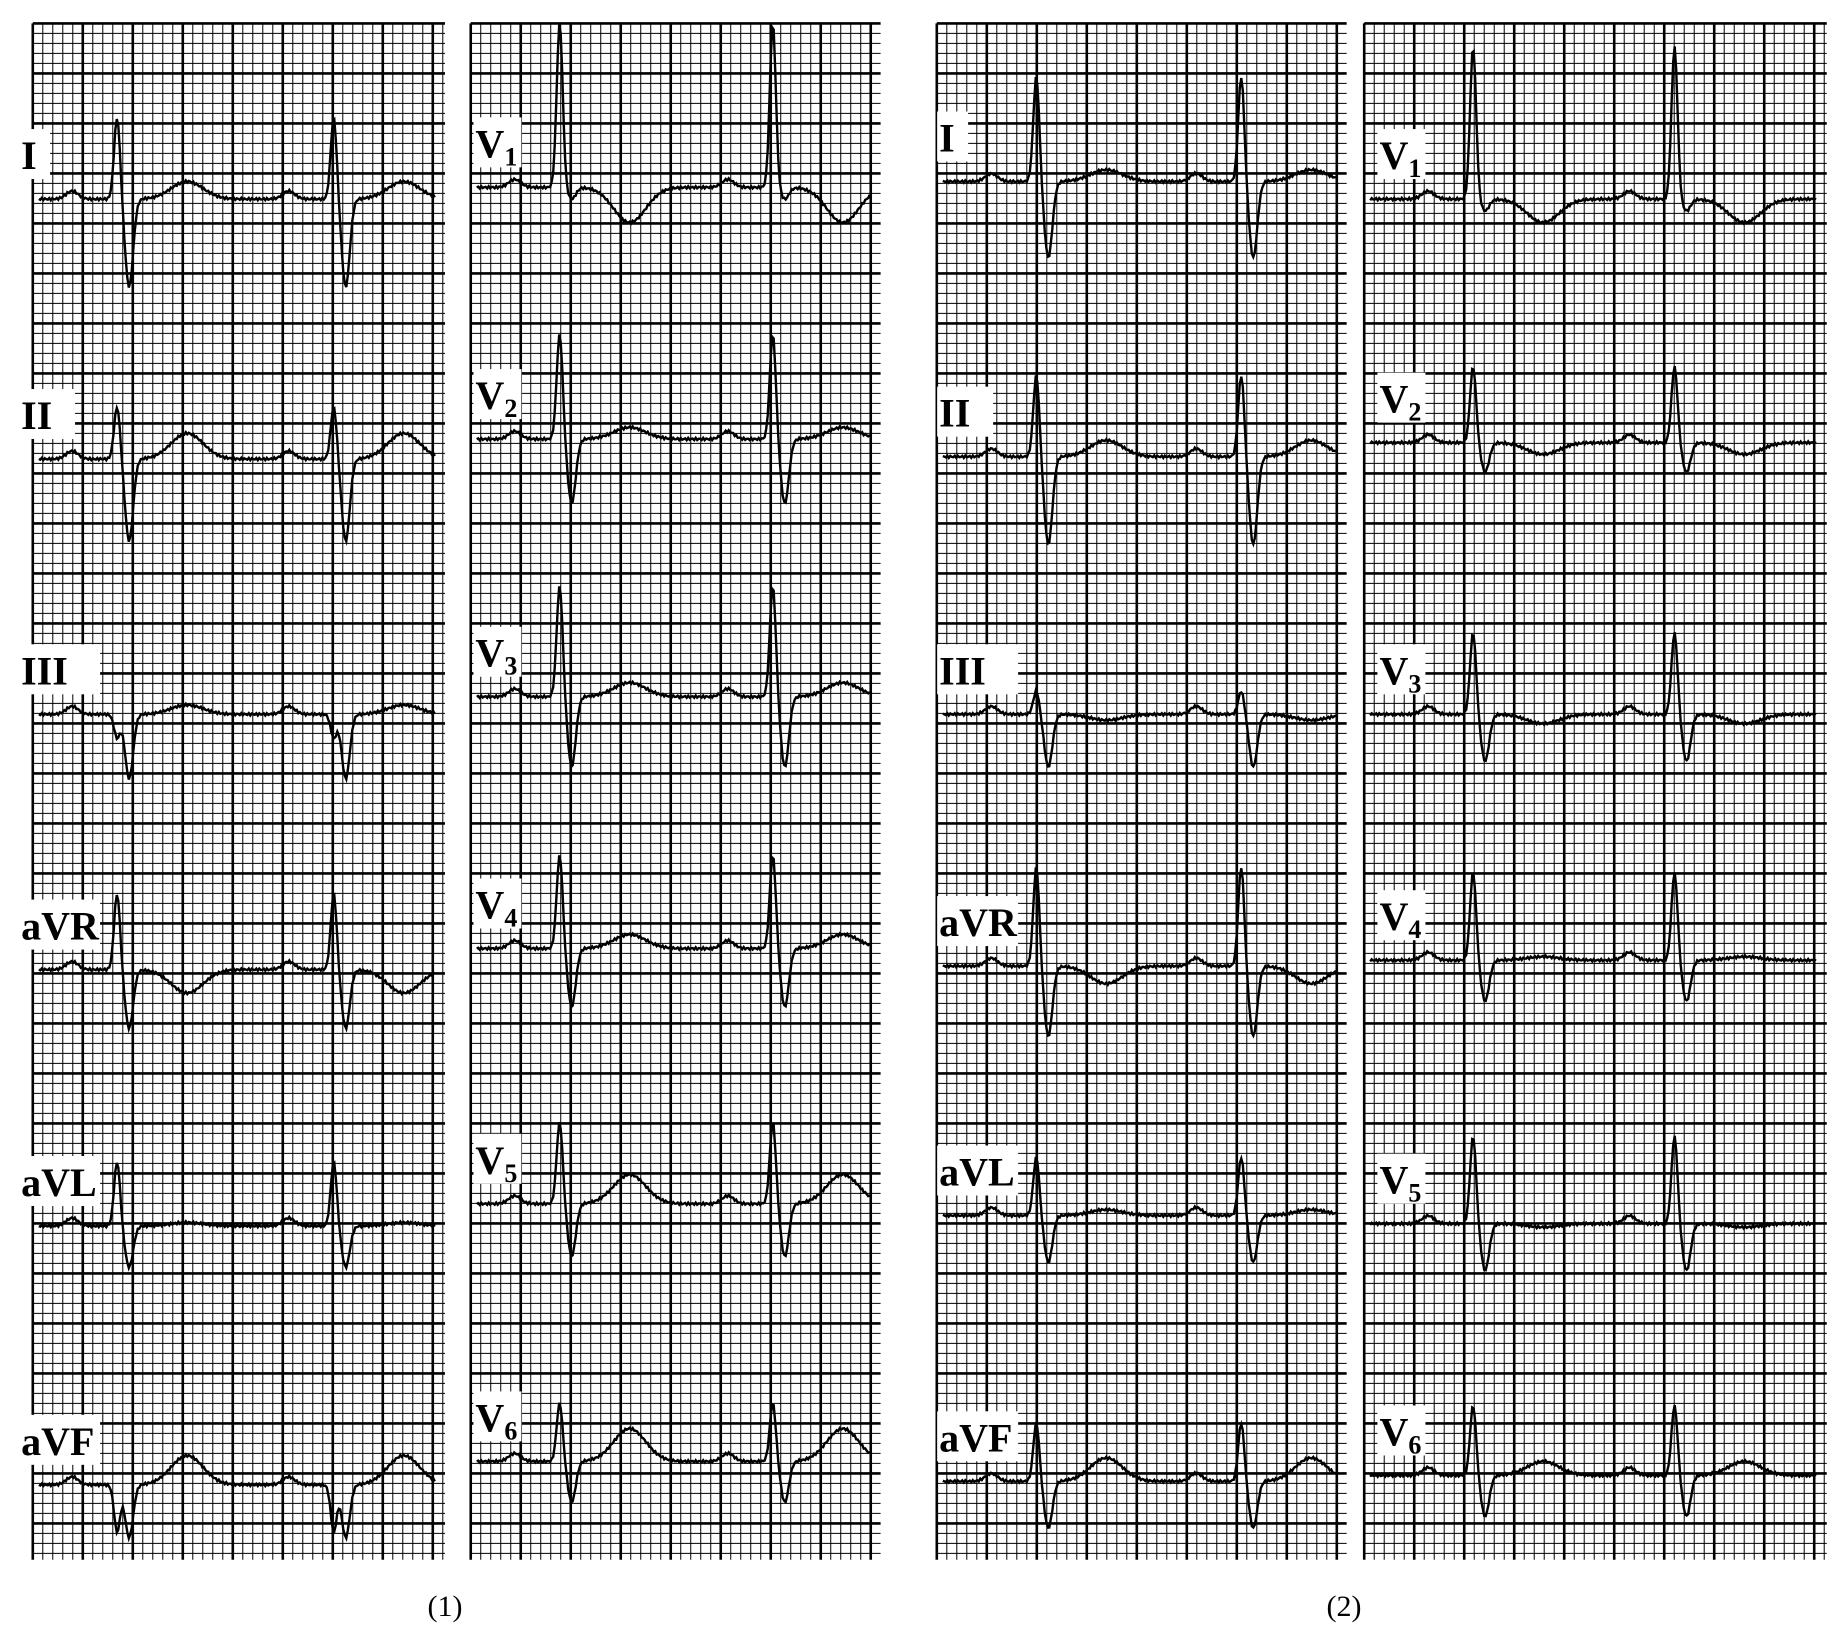  I want to click on caption-part-1: (1), so click(445, 1606).